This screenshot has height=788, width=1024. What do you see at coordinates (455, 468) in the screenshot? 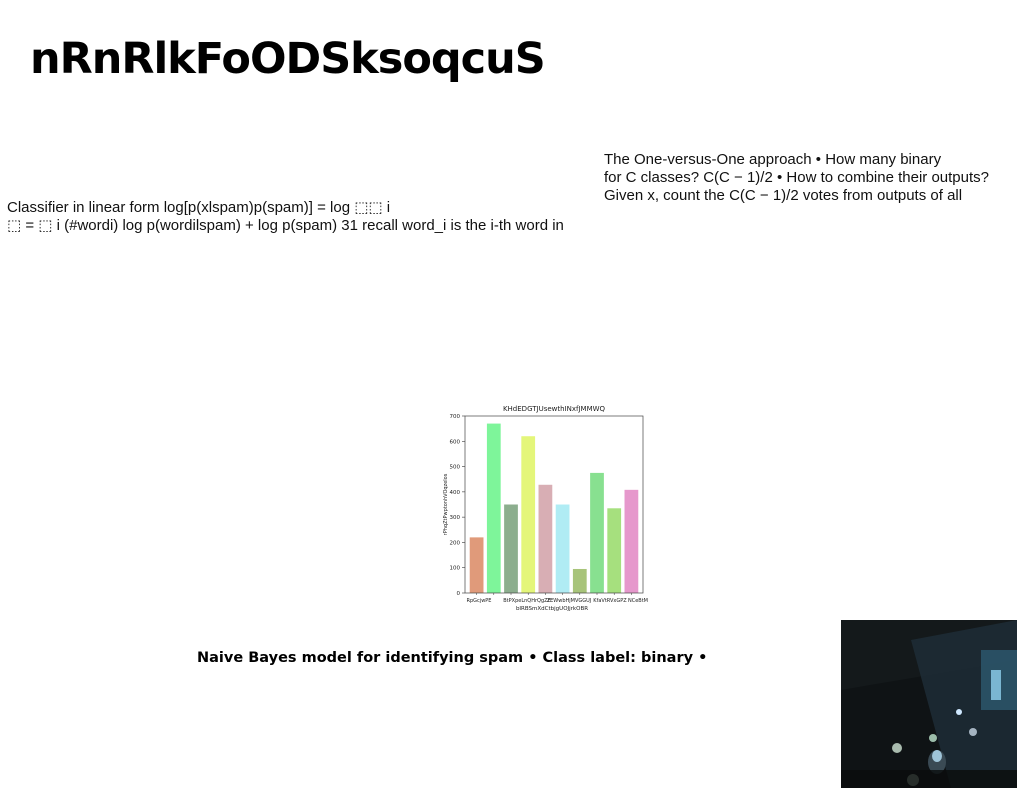
I see `y-tick-label: 500` at bounding box center [455, 468].